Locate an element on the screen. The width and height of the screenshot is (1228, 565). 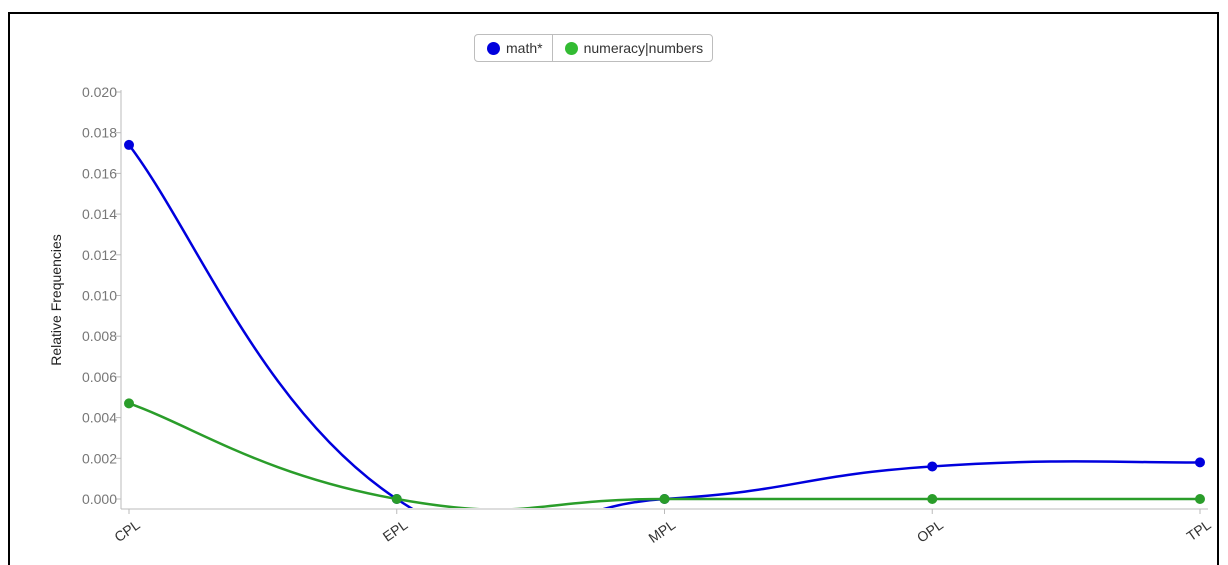
y-tick-label: 0.012 is located at coordinates (99, 255).